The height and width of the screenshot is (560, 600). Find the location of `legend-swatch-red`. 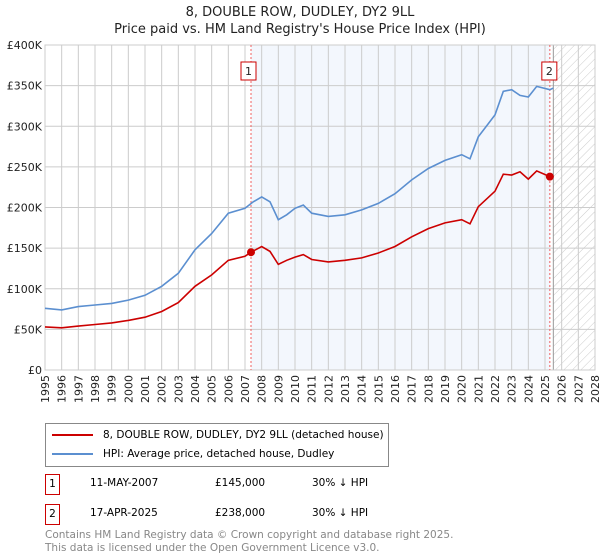

legend-swatch-red is located at coordinates (72, 435).